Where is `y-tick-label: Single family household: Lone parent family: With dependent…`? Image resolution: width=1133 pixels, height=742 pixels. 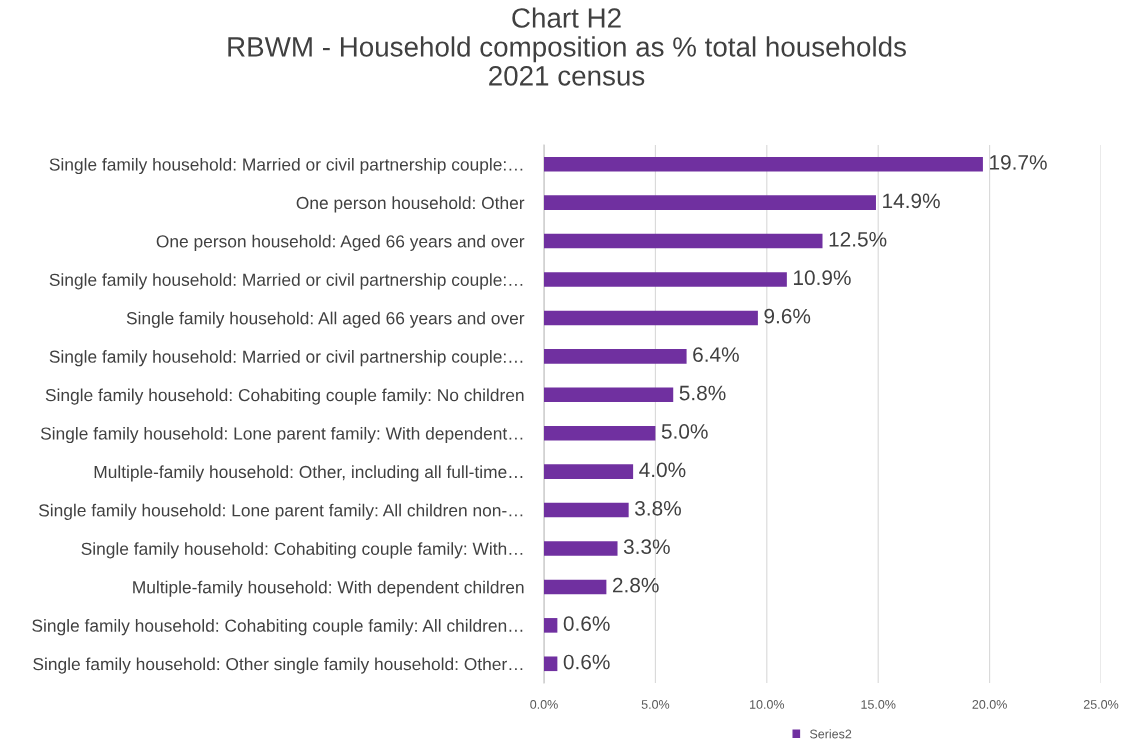 y-tick-label: Single family household: Lone parent family: With dependent… is located at coordinates (281, 435).